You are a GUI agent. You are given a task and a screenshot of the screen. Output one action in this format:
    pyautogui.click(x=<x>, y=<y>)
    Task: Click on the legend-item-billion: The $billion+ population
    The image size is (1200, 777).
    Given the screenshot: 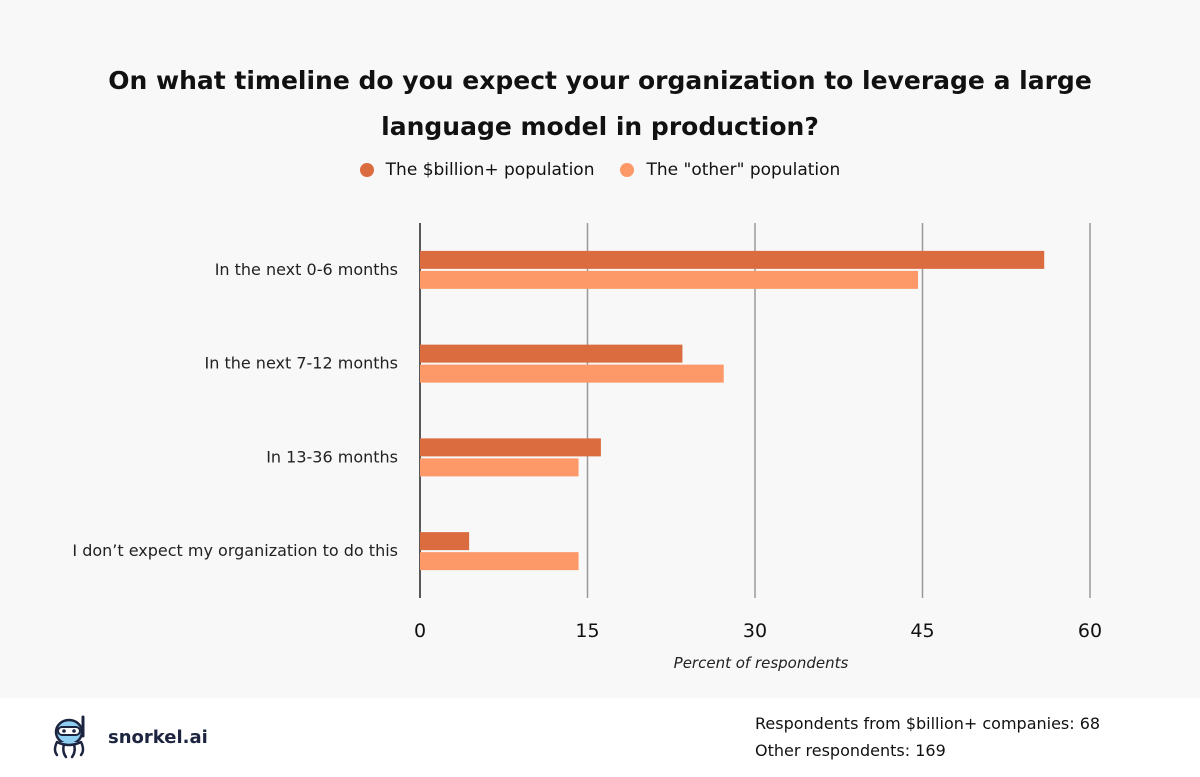 What is the action you would take?
    pyautogui.click(x=477, y=170)
    